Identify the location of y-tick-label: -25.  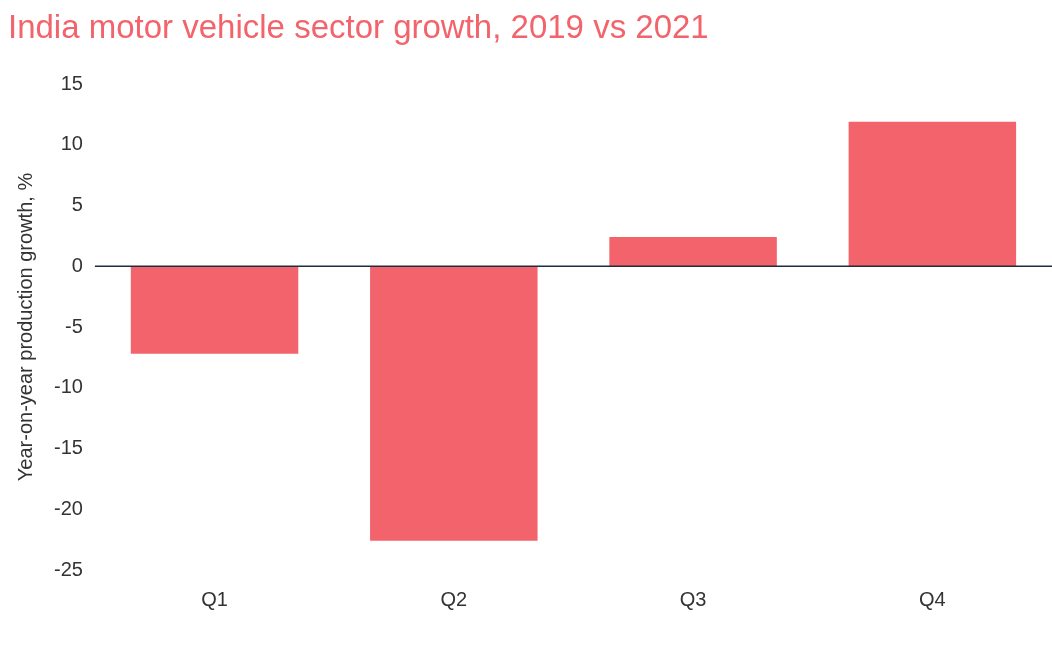
(68, 568).